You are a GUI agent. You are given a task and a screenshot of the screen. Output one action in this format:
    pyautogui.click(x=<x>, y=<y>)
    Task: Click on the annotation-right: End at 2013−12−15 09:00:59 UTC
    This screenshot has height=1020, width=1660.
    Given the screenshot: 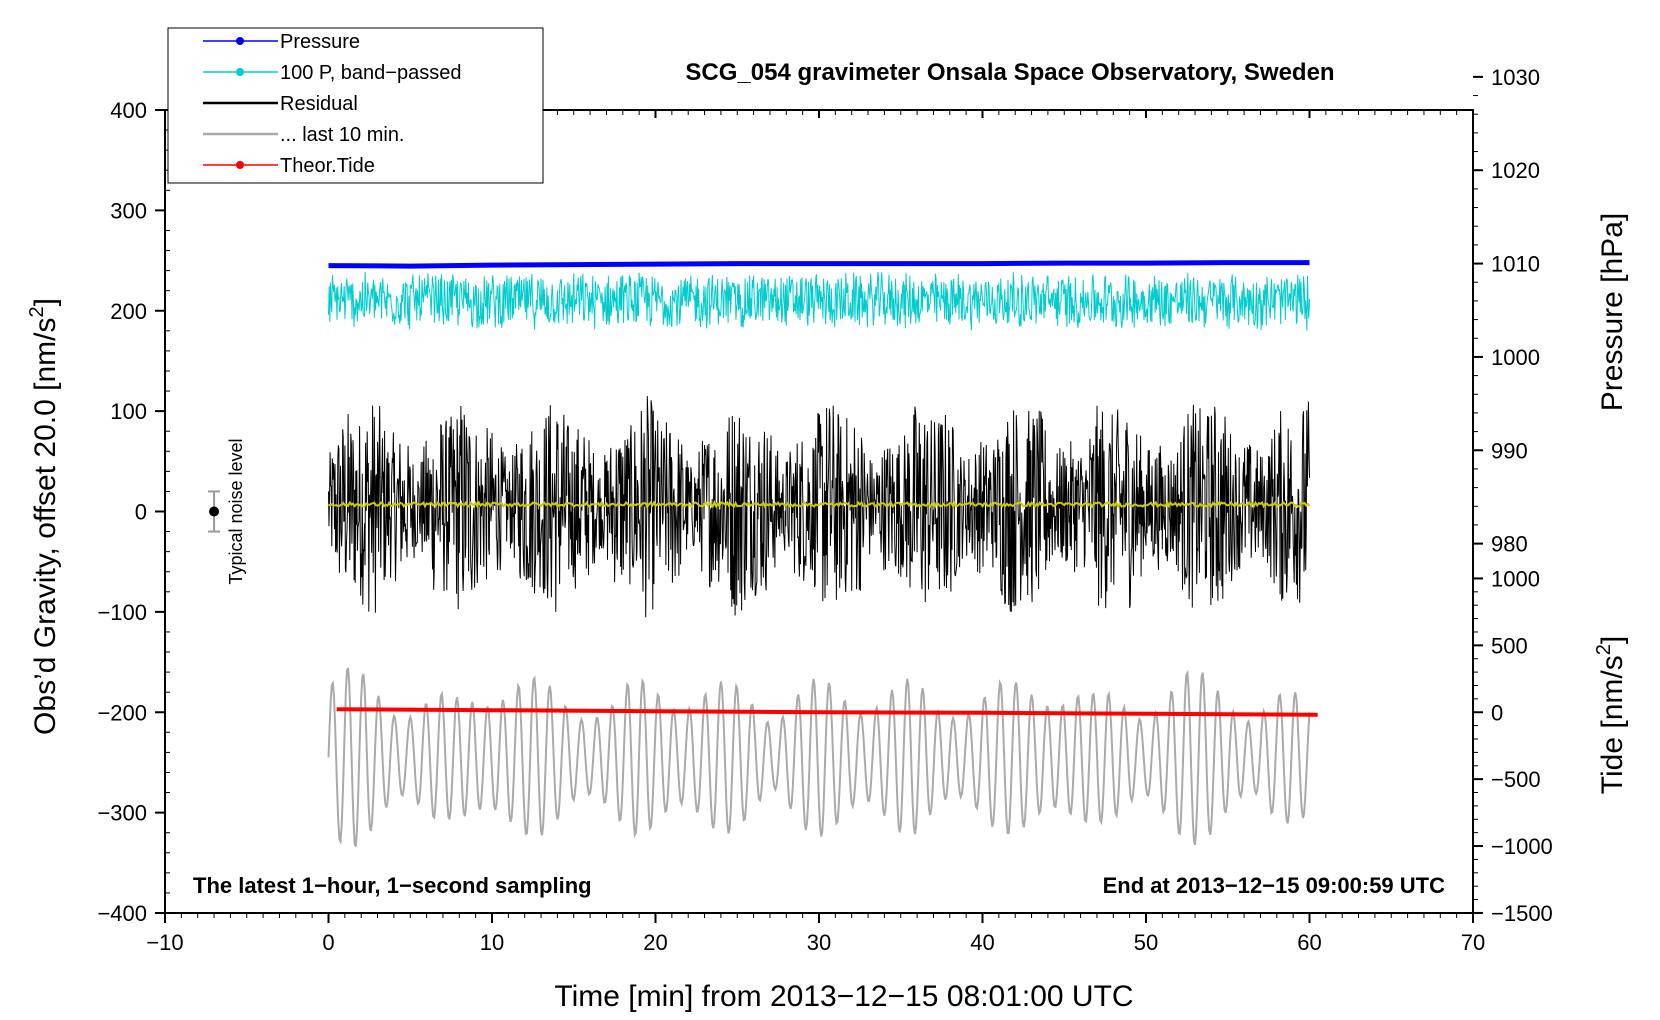 What is the action you would take?
    pyautogui.click(x=1274, y=885)
    